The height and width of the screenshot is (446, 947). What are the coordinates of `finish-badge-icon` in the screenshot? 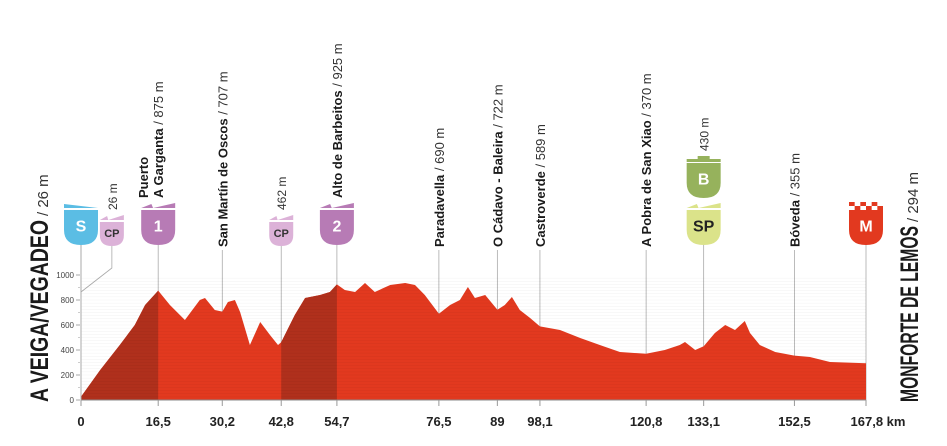 It's located at (866, 227).